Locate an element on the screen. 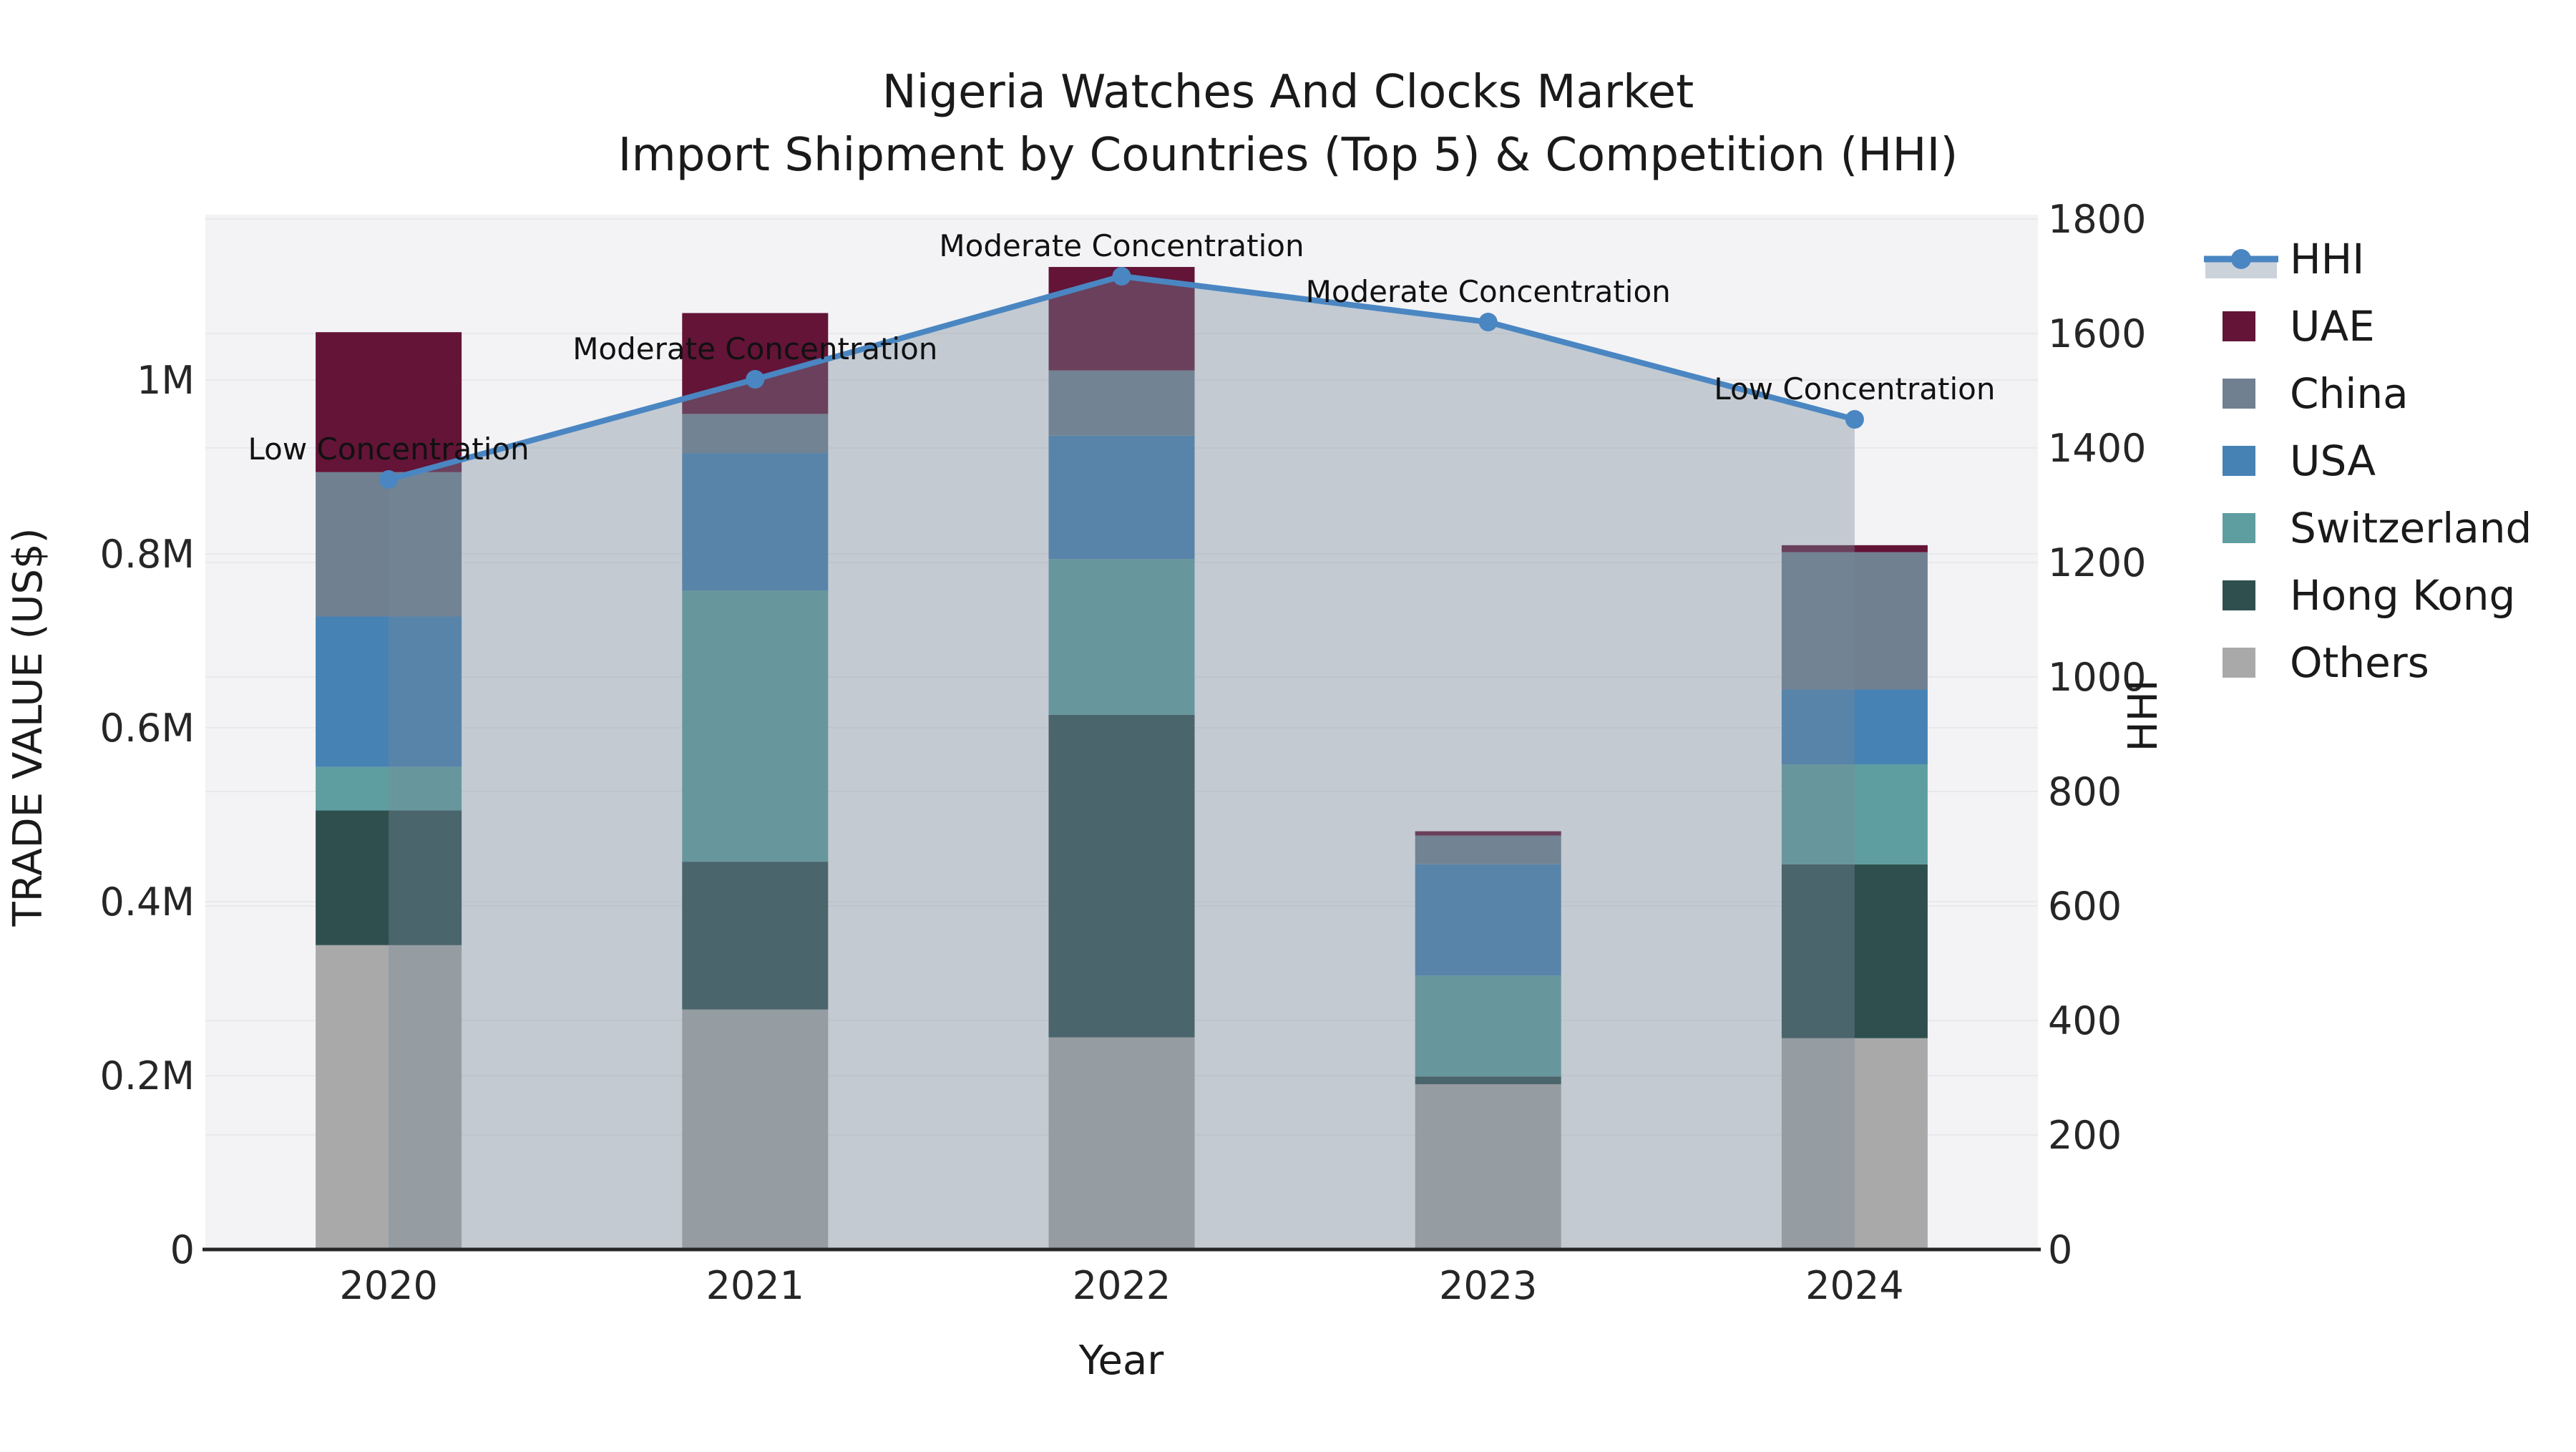  bar-segment-2020-hong-kong is located at coordinates (389, 877).